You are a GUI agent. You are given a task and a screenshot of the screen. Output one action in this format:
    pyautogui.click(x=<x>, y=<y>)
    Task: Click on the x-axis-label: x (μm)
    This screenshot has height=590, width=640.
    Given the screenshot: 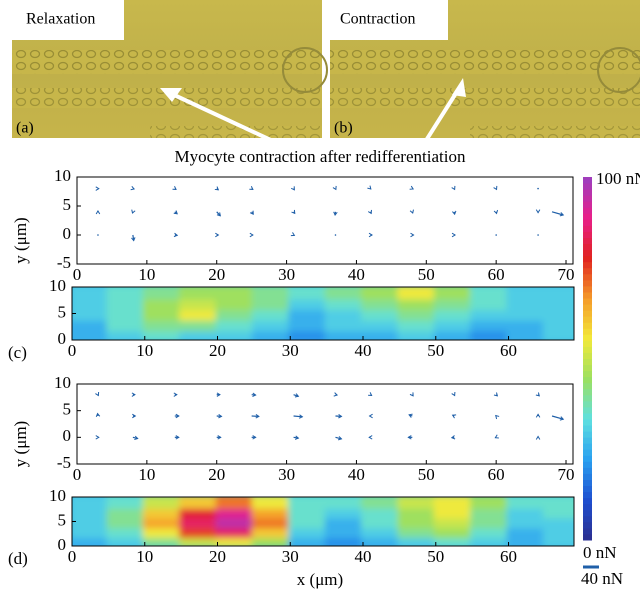 What is the action you would take?
    pyautogui.click(x=320, y=579)
    